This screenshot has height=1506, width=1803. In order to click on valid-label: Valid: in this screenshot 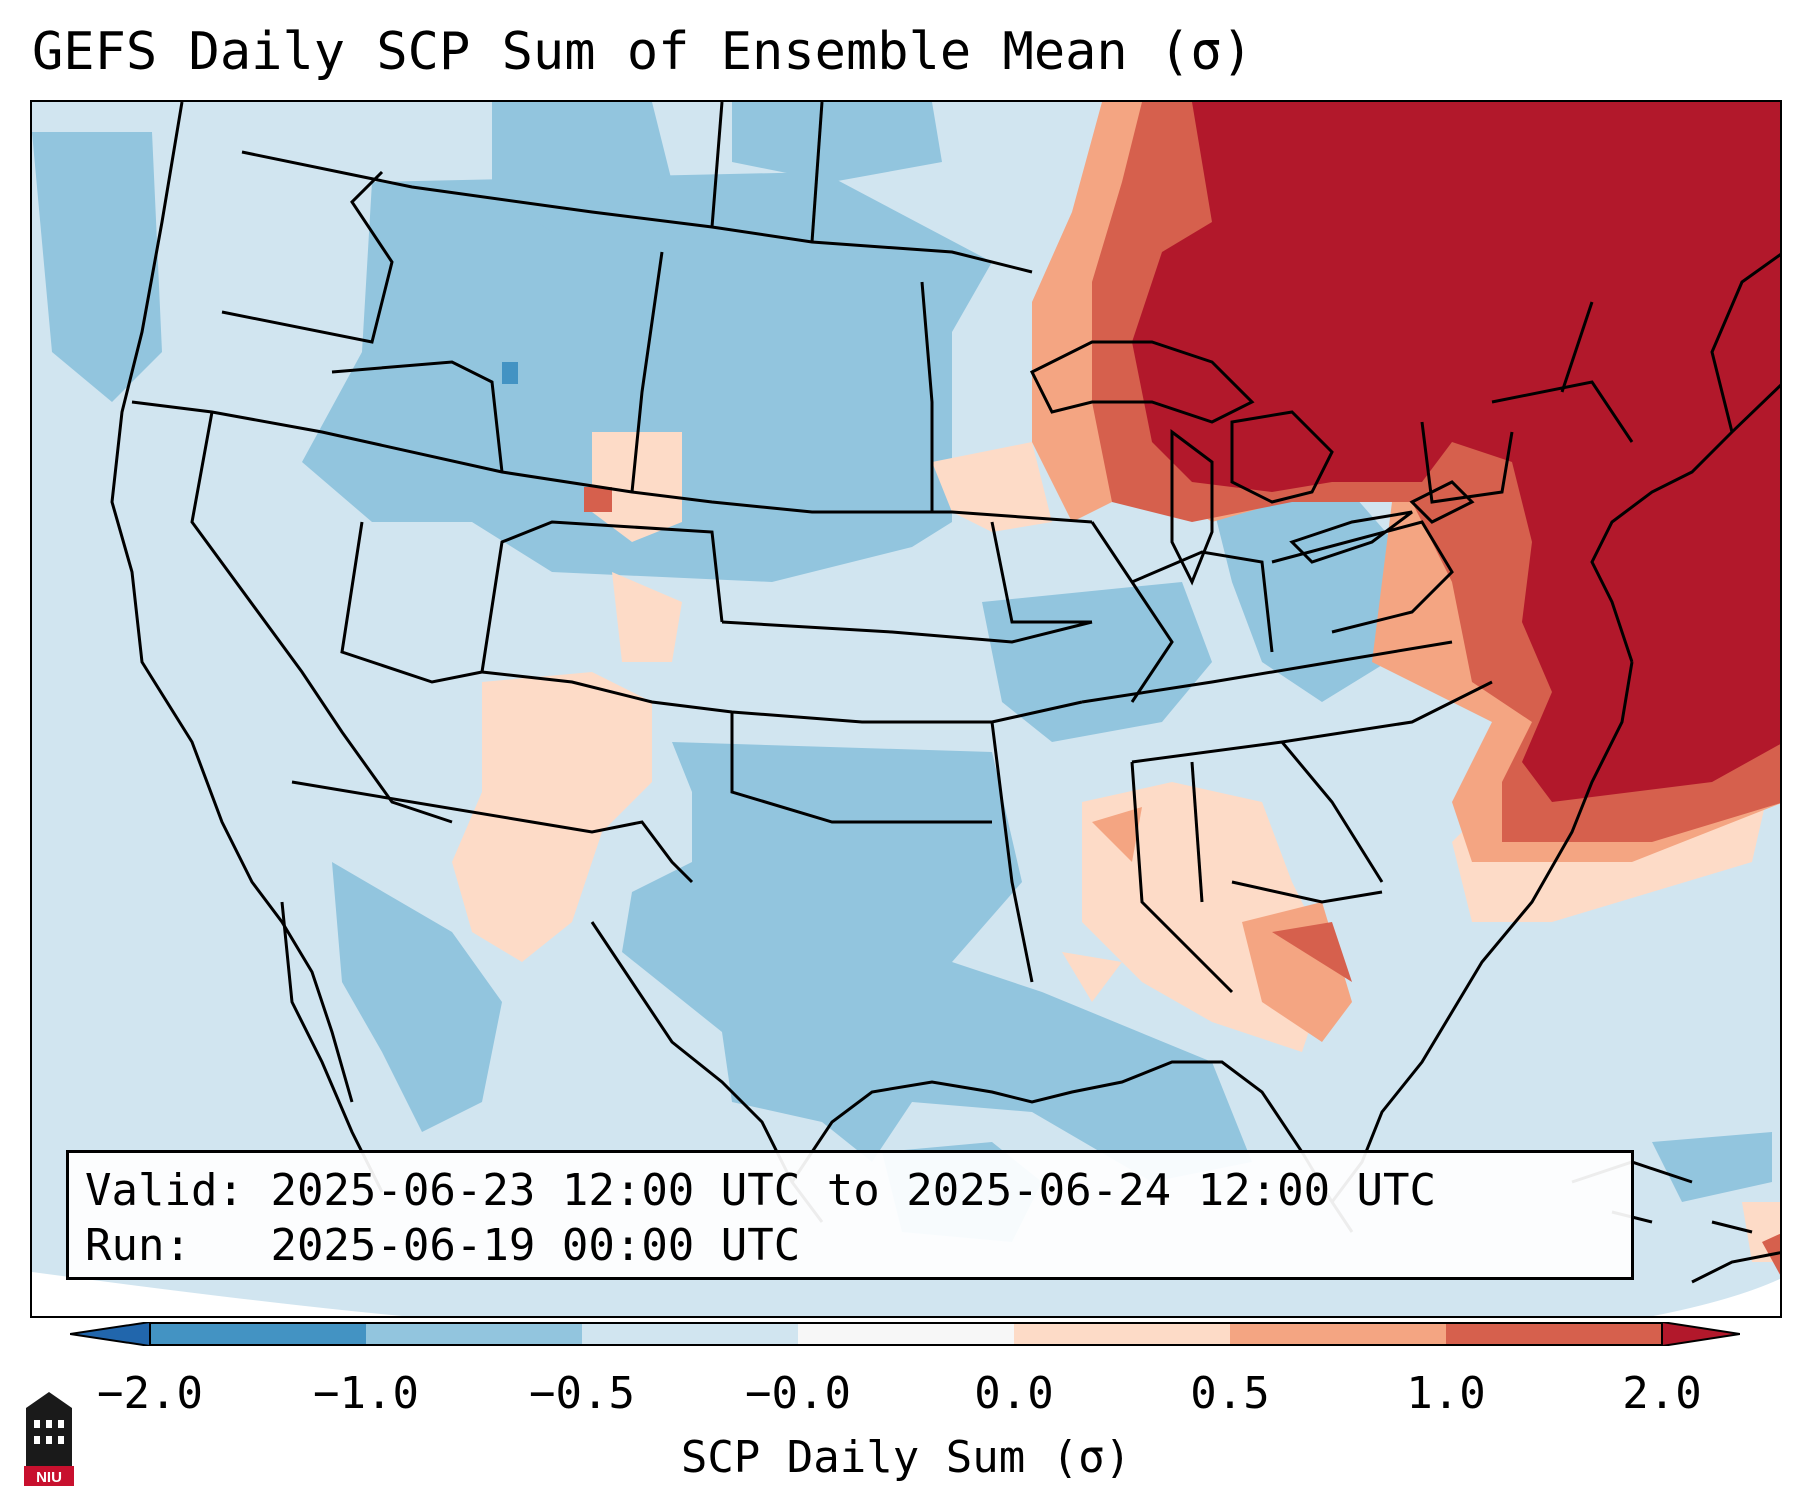, I will do `click(164, 1190)`.